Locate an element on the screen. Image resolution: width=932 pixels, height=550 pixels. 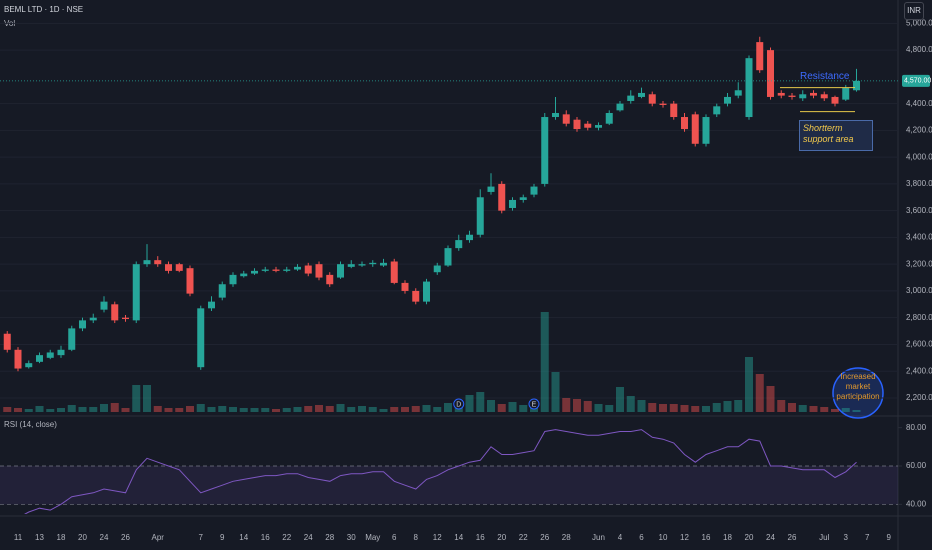
rsi-pane is located at coordinates (440, 471).